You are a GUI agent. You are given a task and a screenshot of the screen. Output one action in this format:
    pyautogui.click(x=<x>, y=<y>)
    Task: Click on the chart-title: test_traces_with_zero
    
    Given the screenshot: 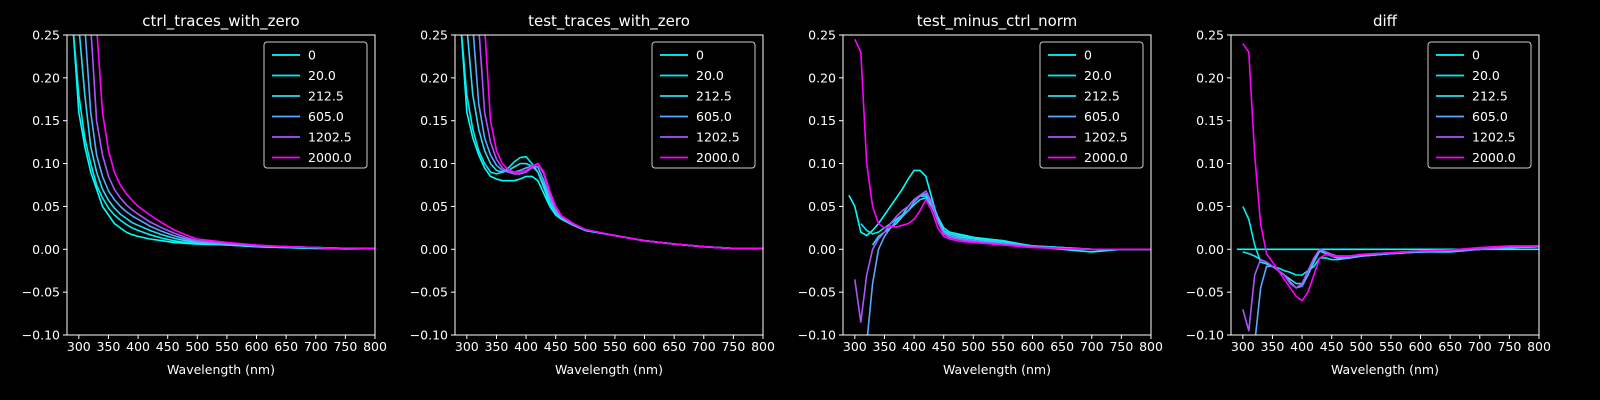 What is the action you would take?
    pyautogui.click(x=609, y=21)
    